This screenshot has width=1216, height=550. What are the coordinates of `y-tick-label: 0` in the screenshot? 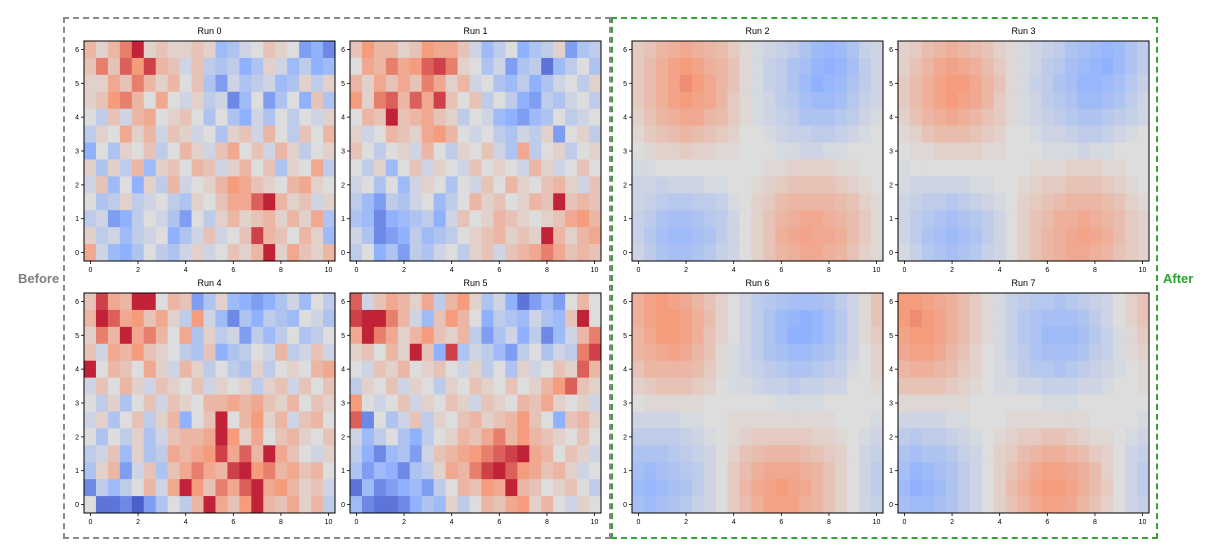 It's located at (343, 253).